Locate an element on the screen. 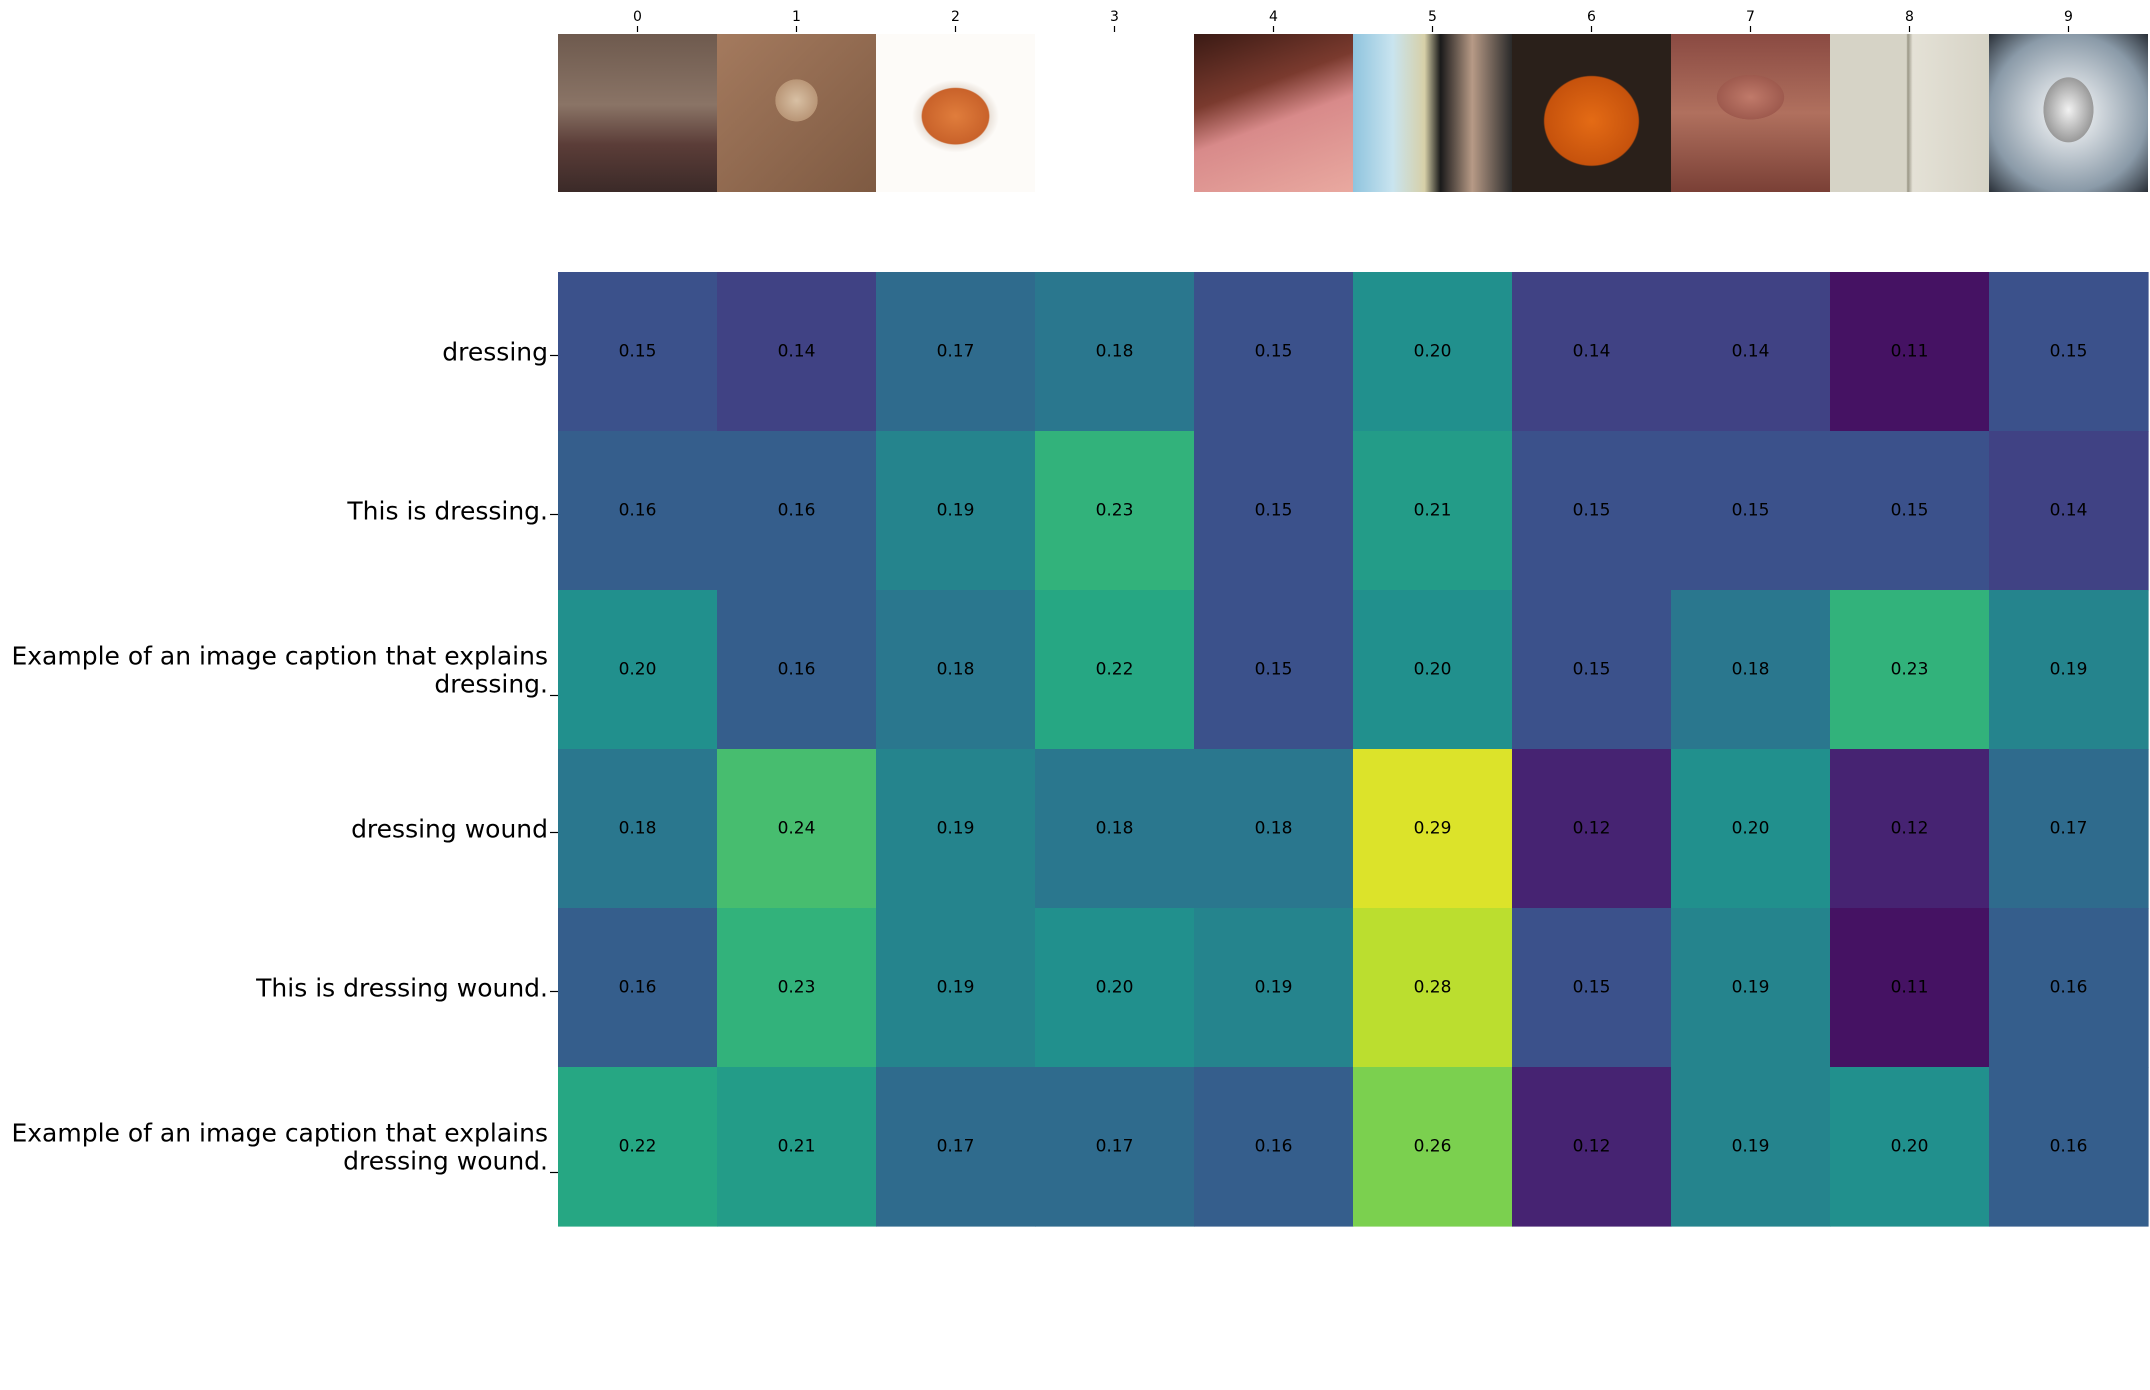  x-tick-label: 6 is located at coordinates (1591, 17).